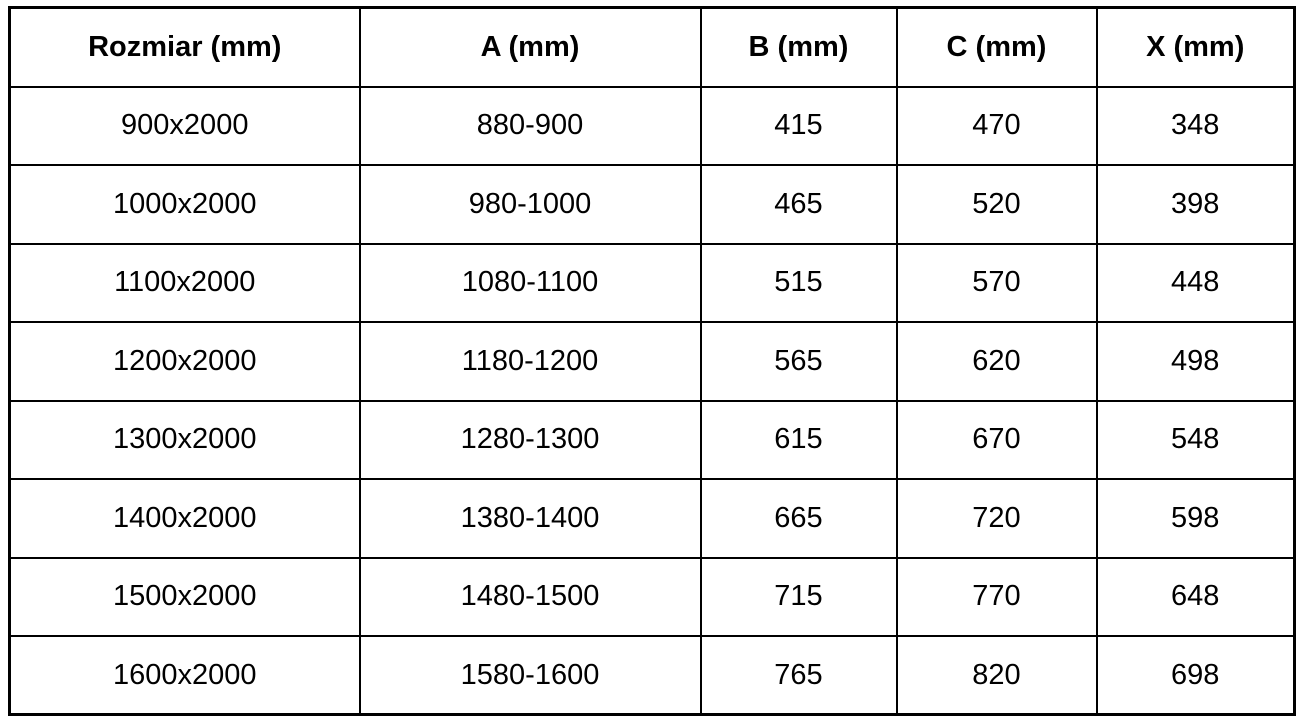 The image size is (1297, 719). Describe the element at coordinates (798, 204) in the screenshot. I see `table-cell: 465` at that location.